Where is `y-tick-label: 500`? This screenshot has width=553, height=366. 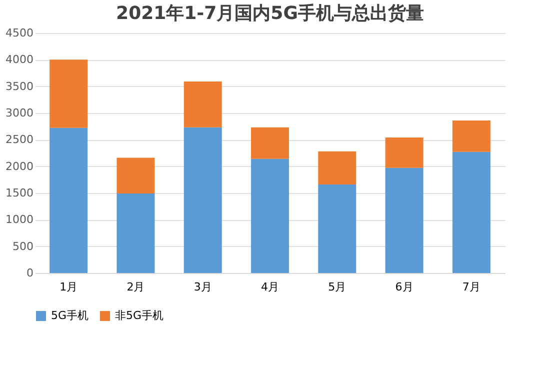
y-tick-label: 500 is located at coordinates (23, 246).